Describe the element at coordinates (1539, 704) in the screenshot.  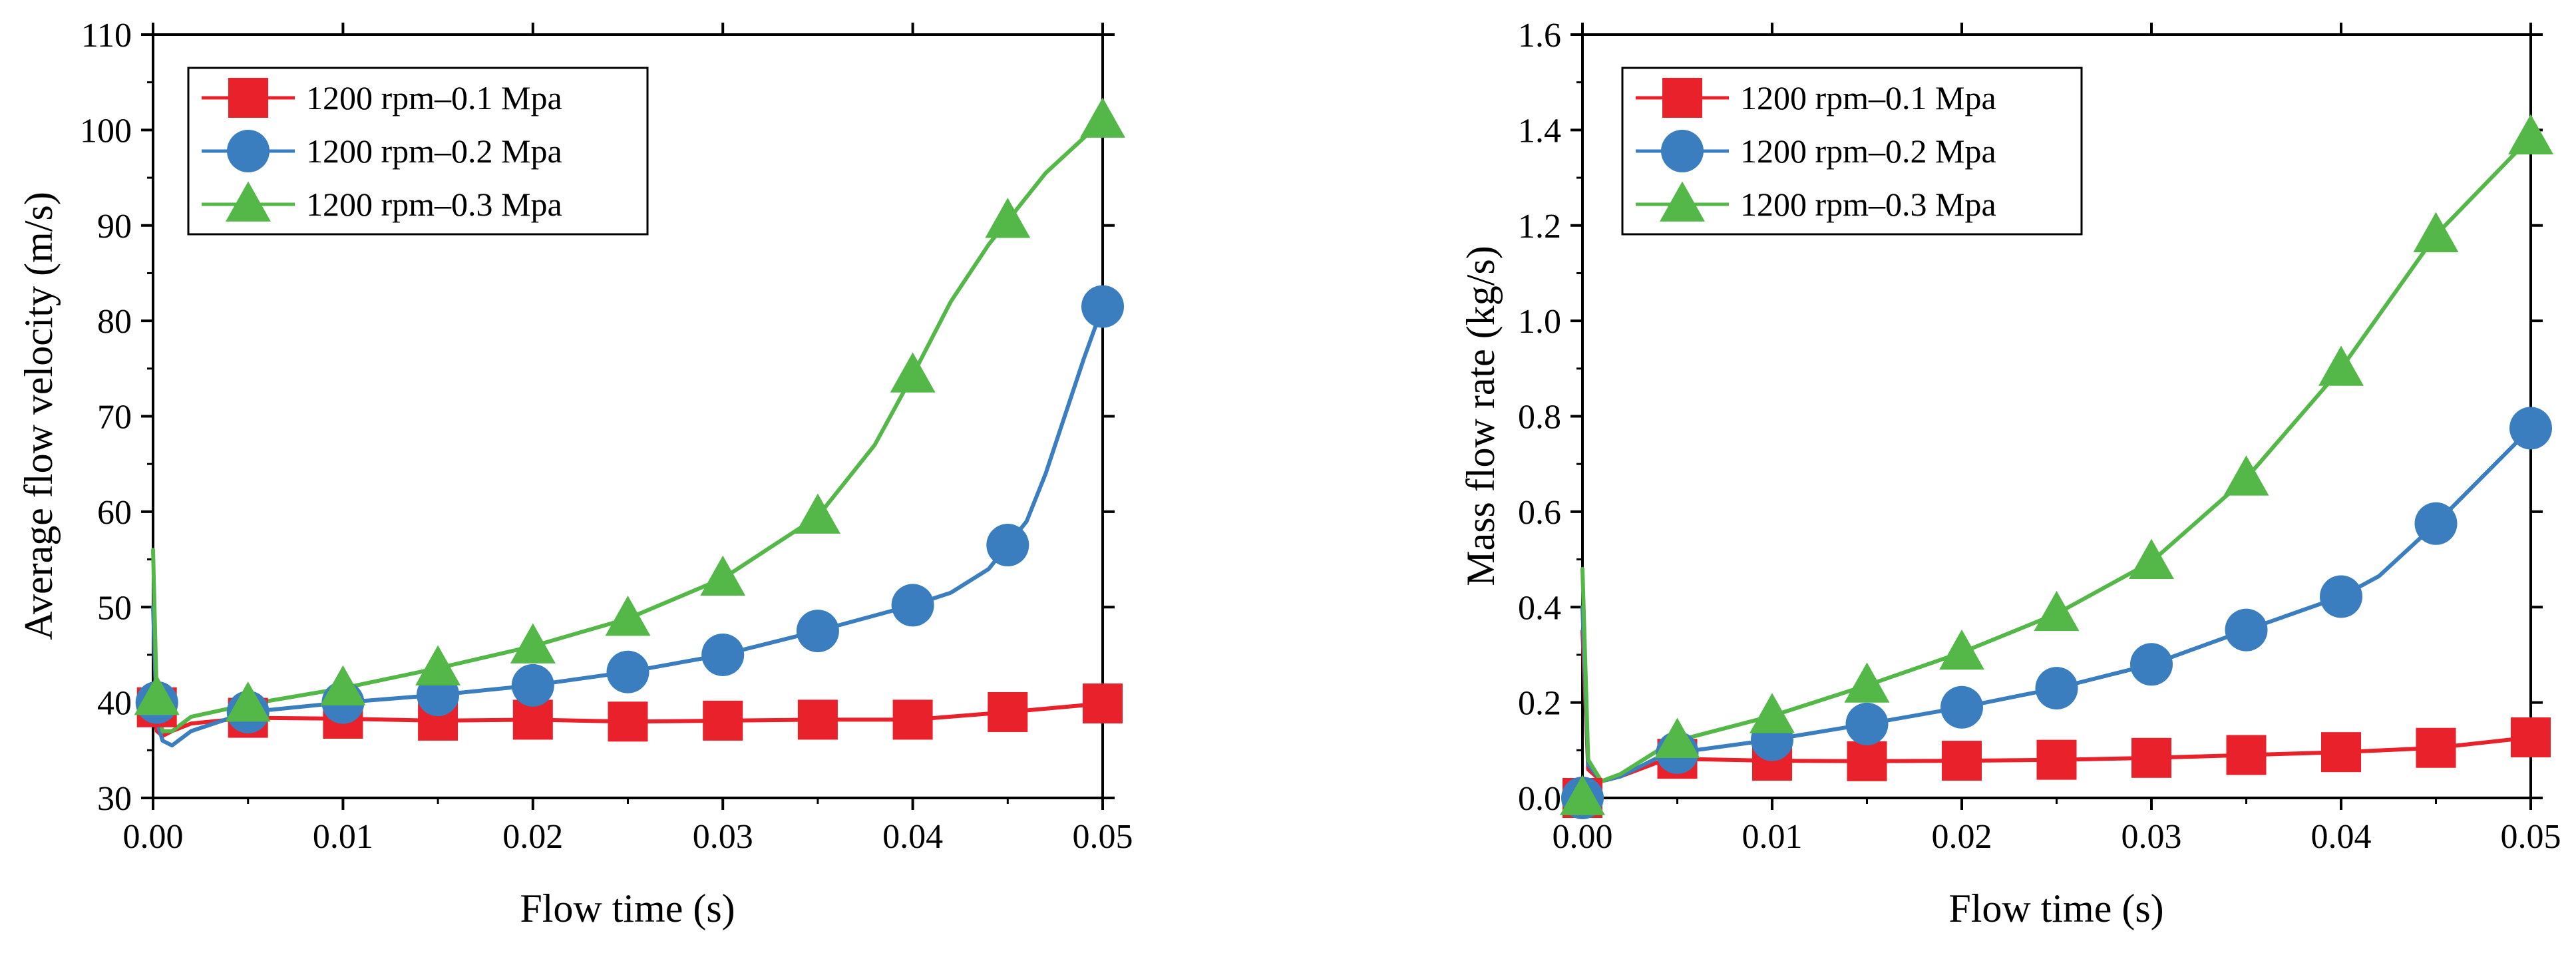
I see `y-tick-label: 0.2` at that location.